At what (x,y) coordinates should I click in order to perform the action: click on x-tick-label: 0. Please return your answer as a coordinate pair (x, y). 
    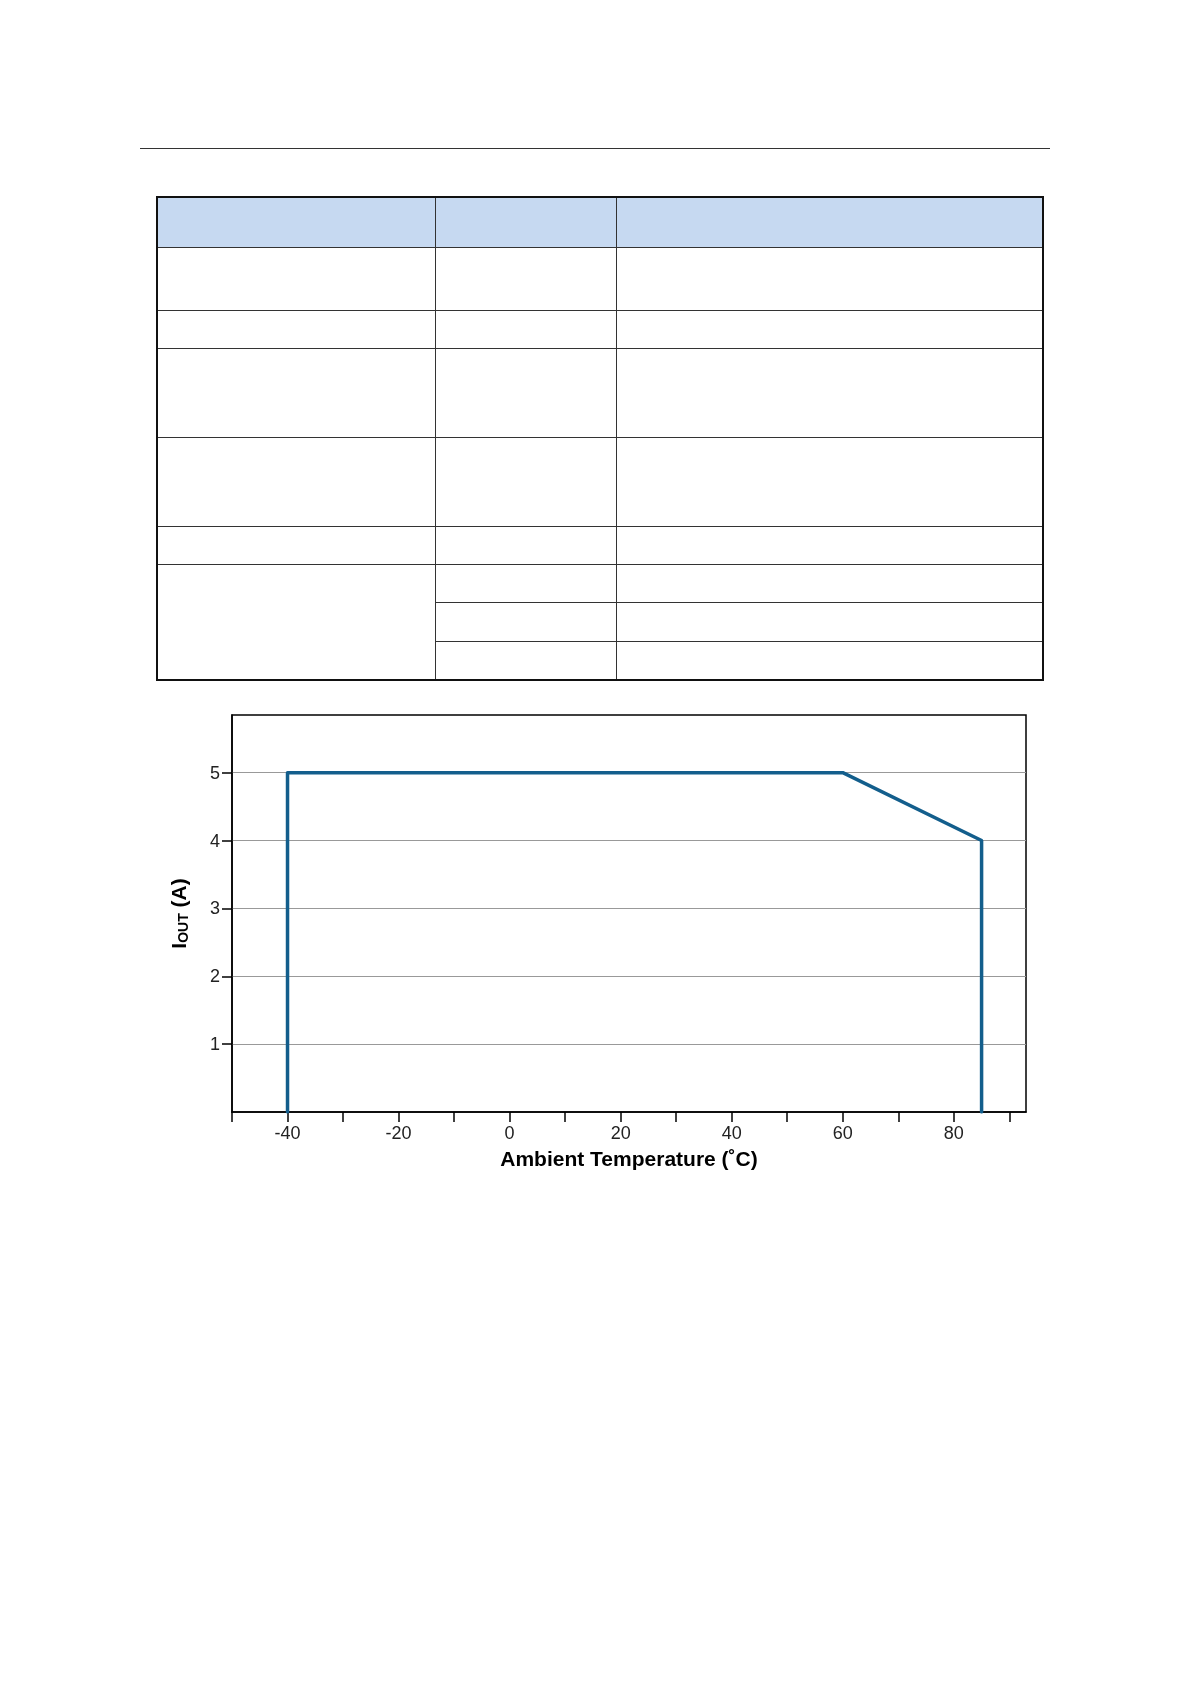
    Looking at the image, I should click on (509, 1133).